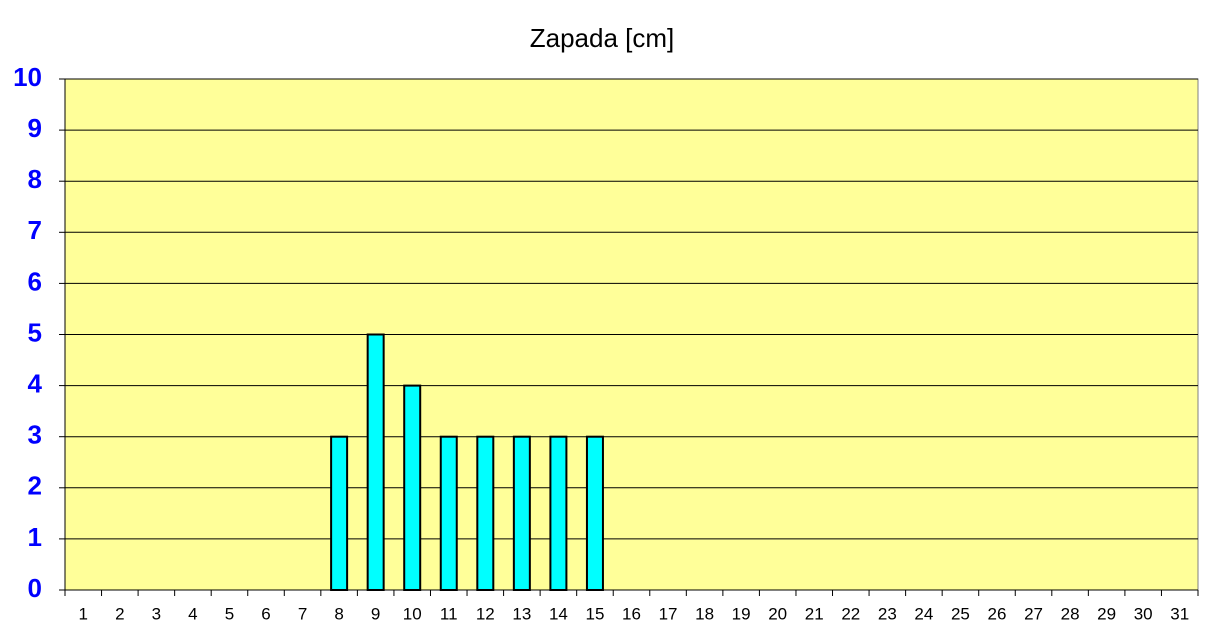  Describe the element at coordinates (777, 613) in the screenshot. I see `x-tick-label: 20` at that location.